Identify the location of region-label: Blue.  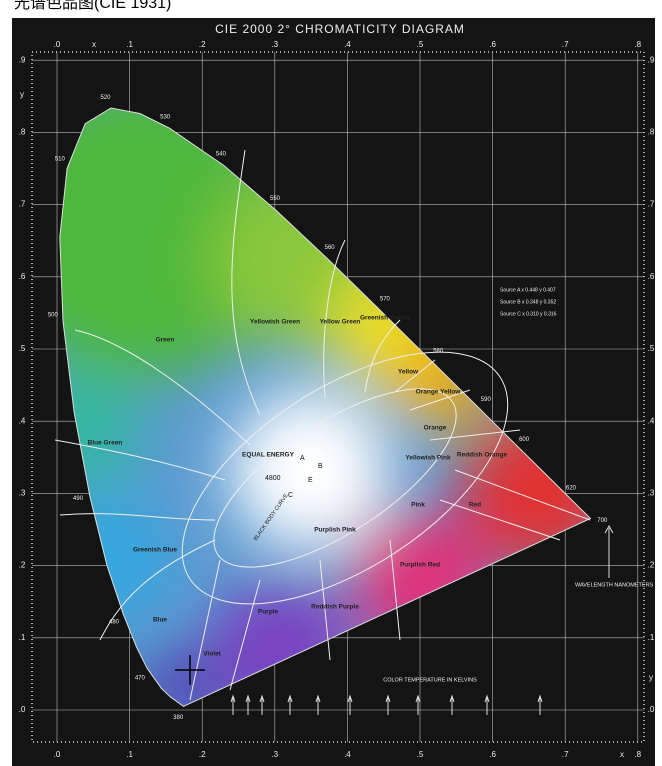
(160, 620).